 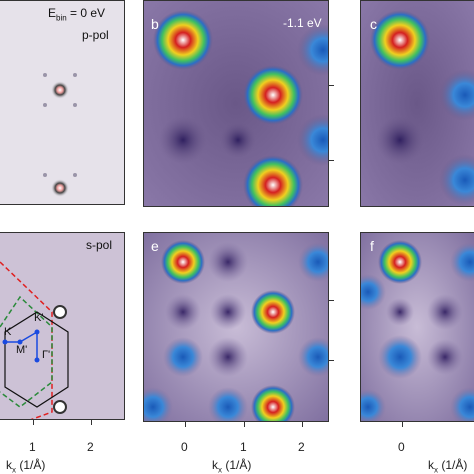 I want to click on panel-a-image, so click(x=62, y=102).